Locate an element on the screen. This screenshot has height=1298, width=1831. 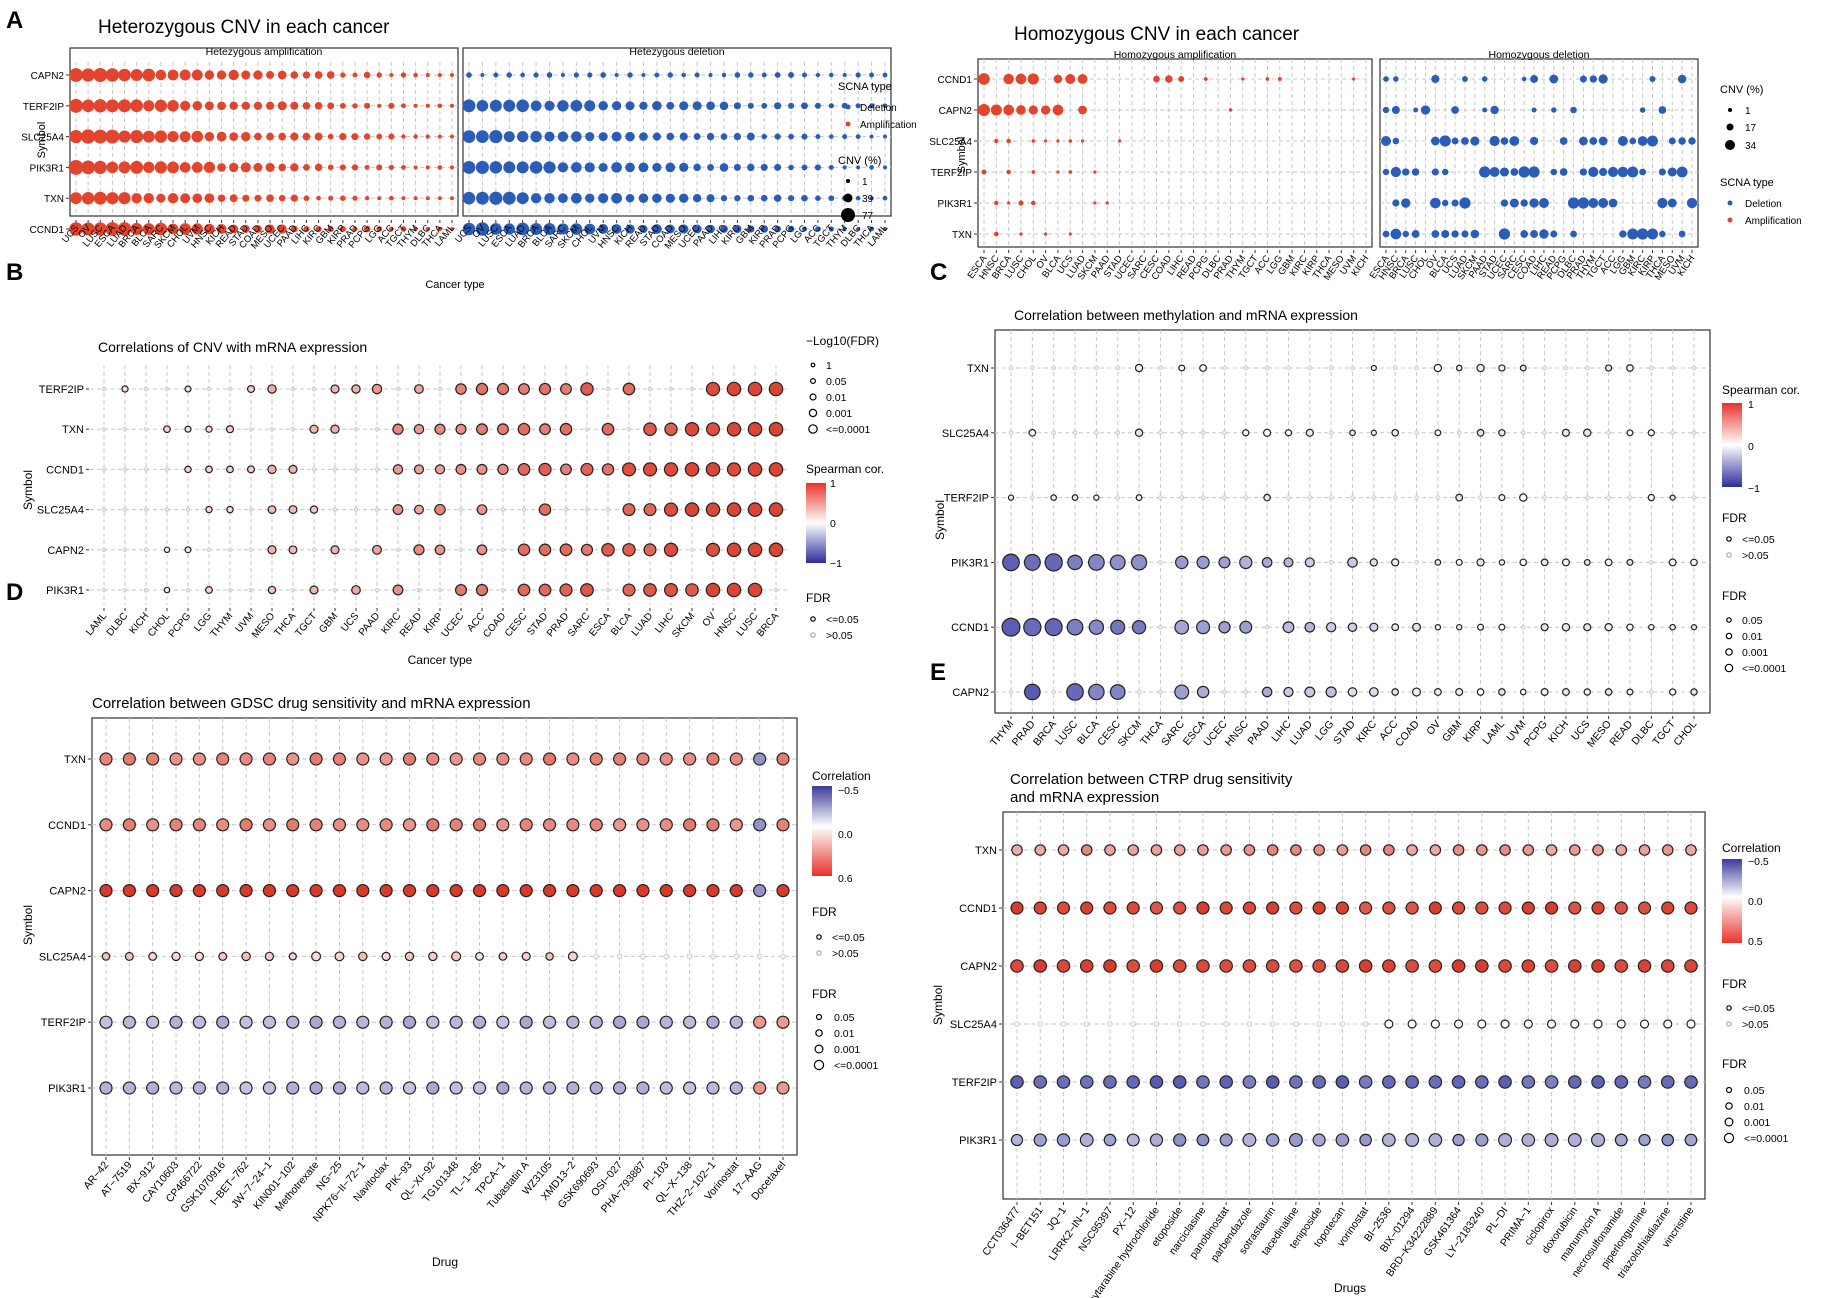
colorbar-tick-label: −1 is located at coordinates (1754, 489).